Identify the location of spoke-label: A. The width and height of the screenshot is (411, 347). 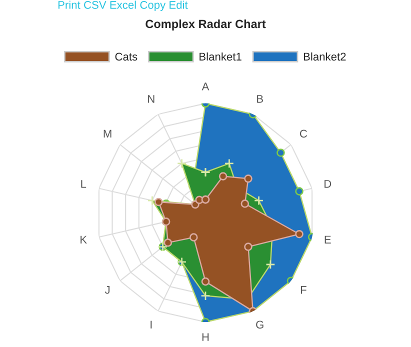
(206, 86).